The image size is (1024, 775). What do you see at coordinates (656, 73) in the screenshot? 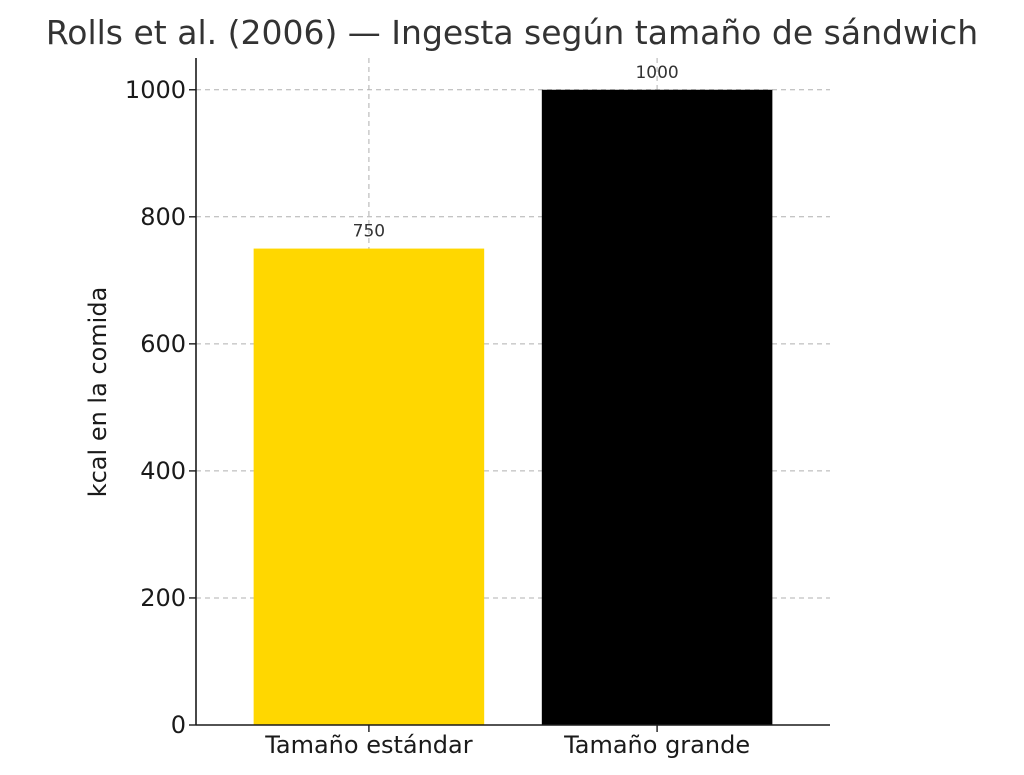
I see `bar-value-label: 1000` at bounding box center [656, 73].